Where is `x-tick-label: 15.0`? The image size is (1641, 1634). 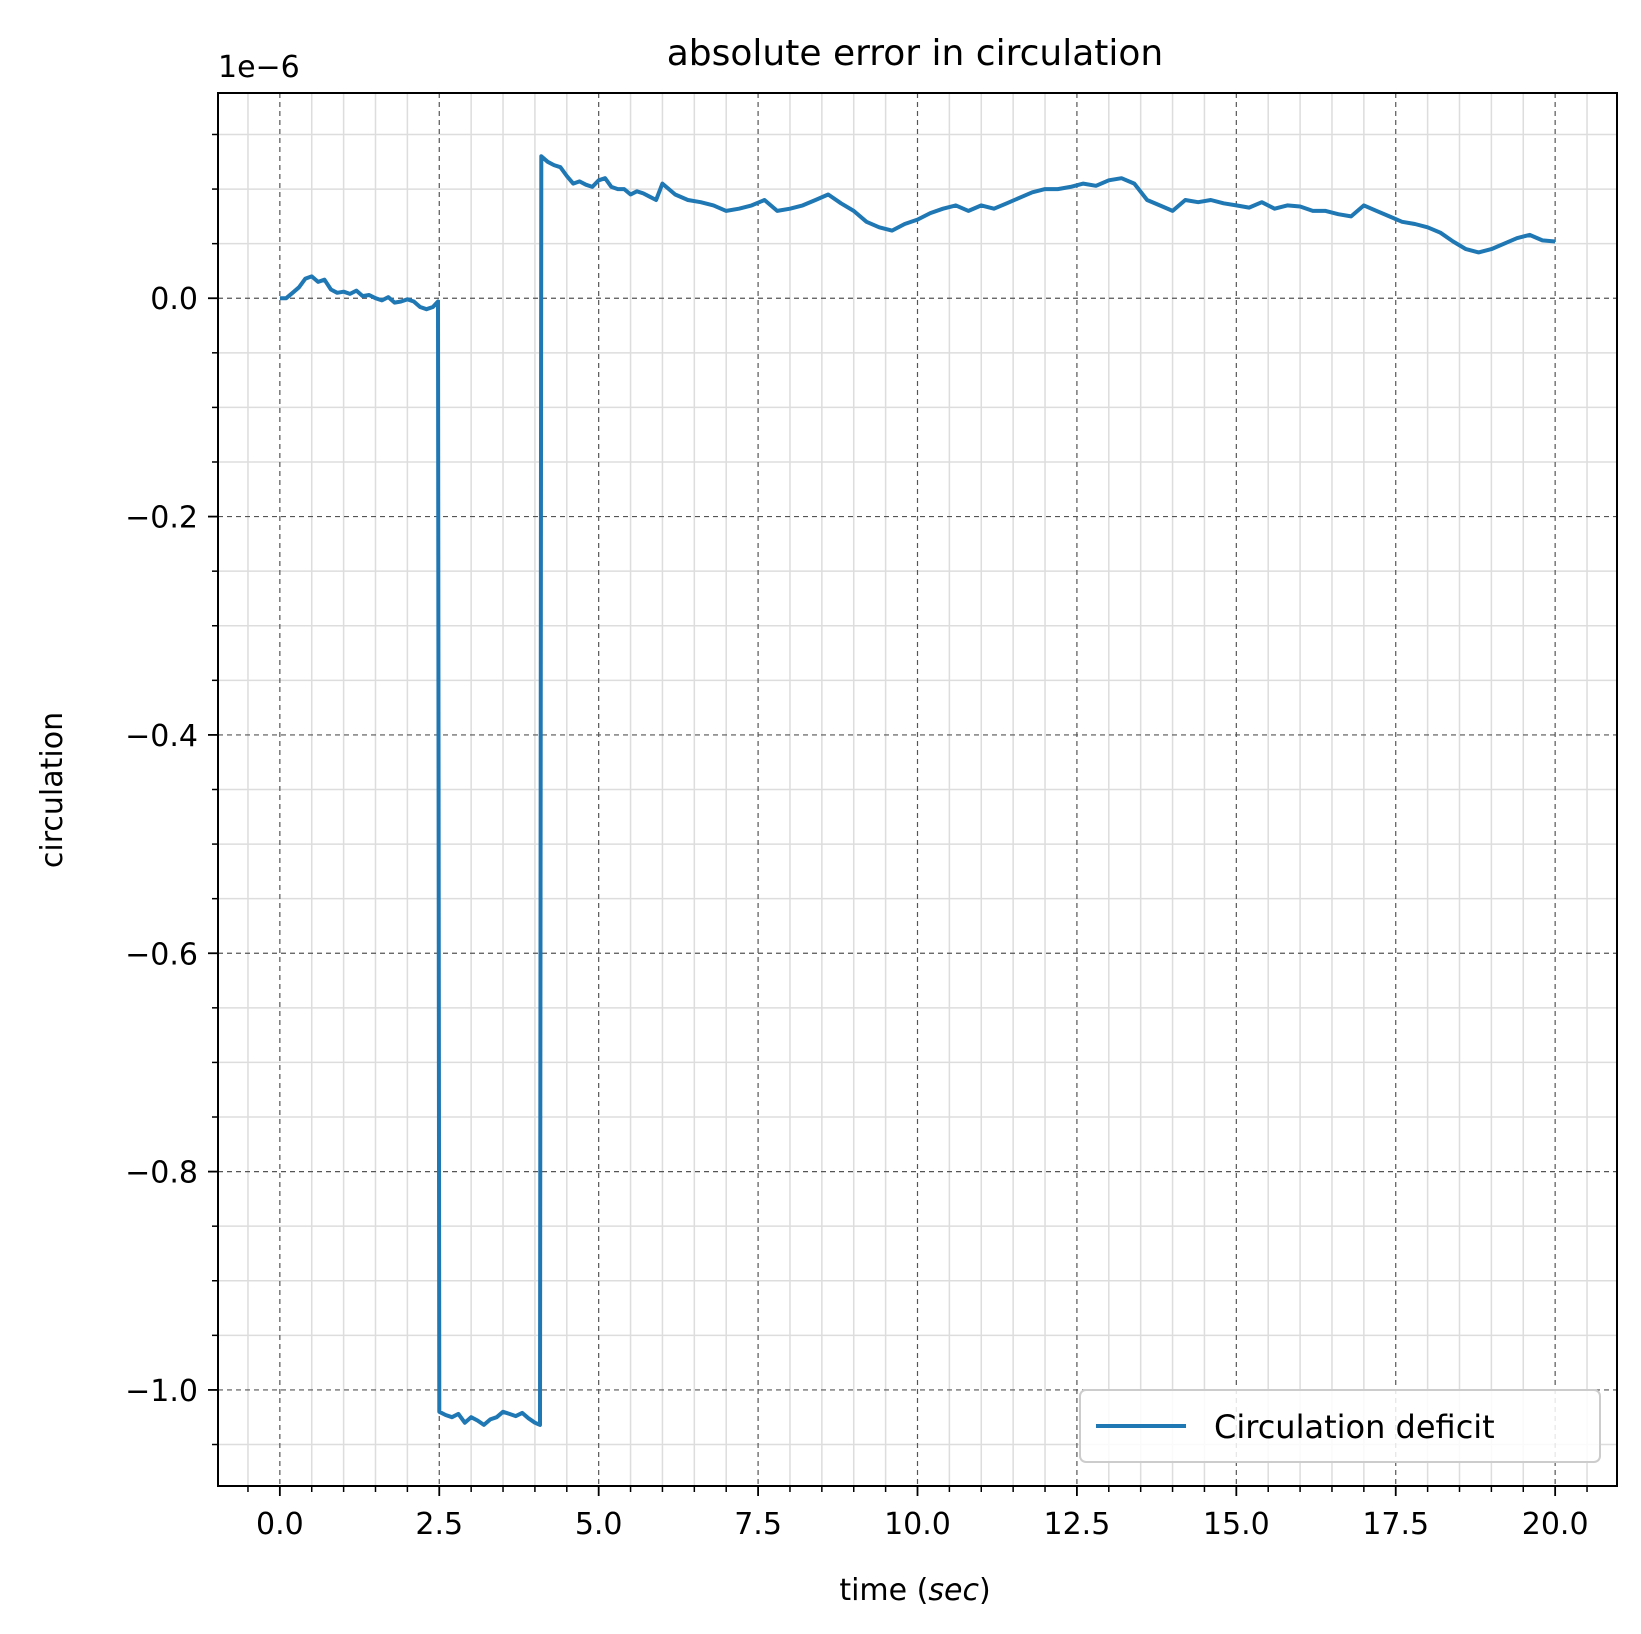 x-tick-label: 15.0 is located at coordinates (1236, 1524).